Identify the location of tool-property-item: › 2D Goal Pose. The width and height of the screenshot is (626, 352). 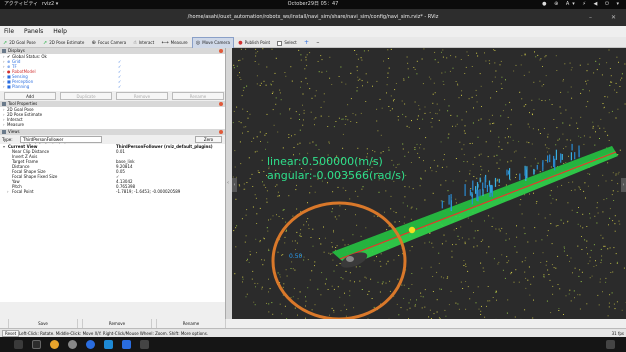
(112, 109).